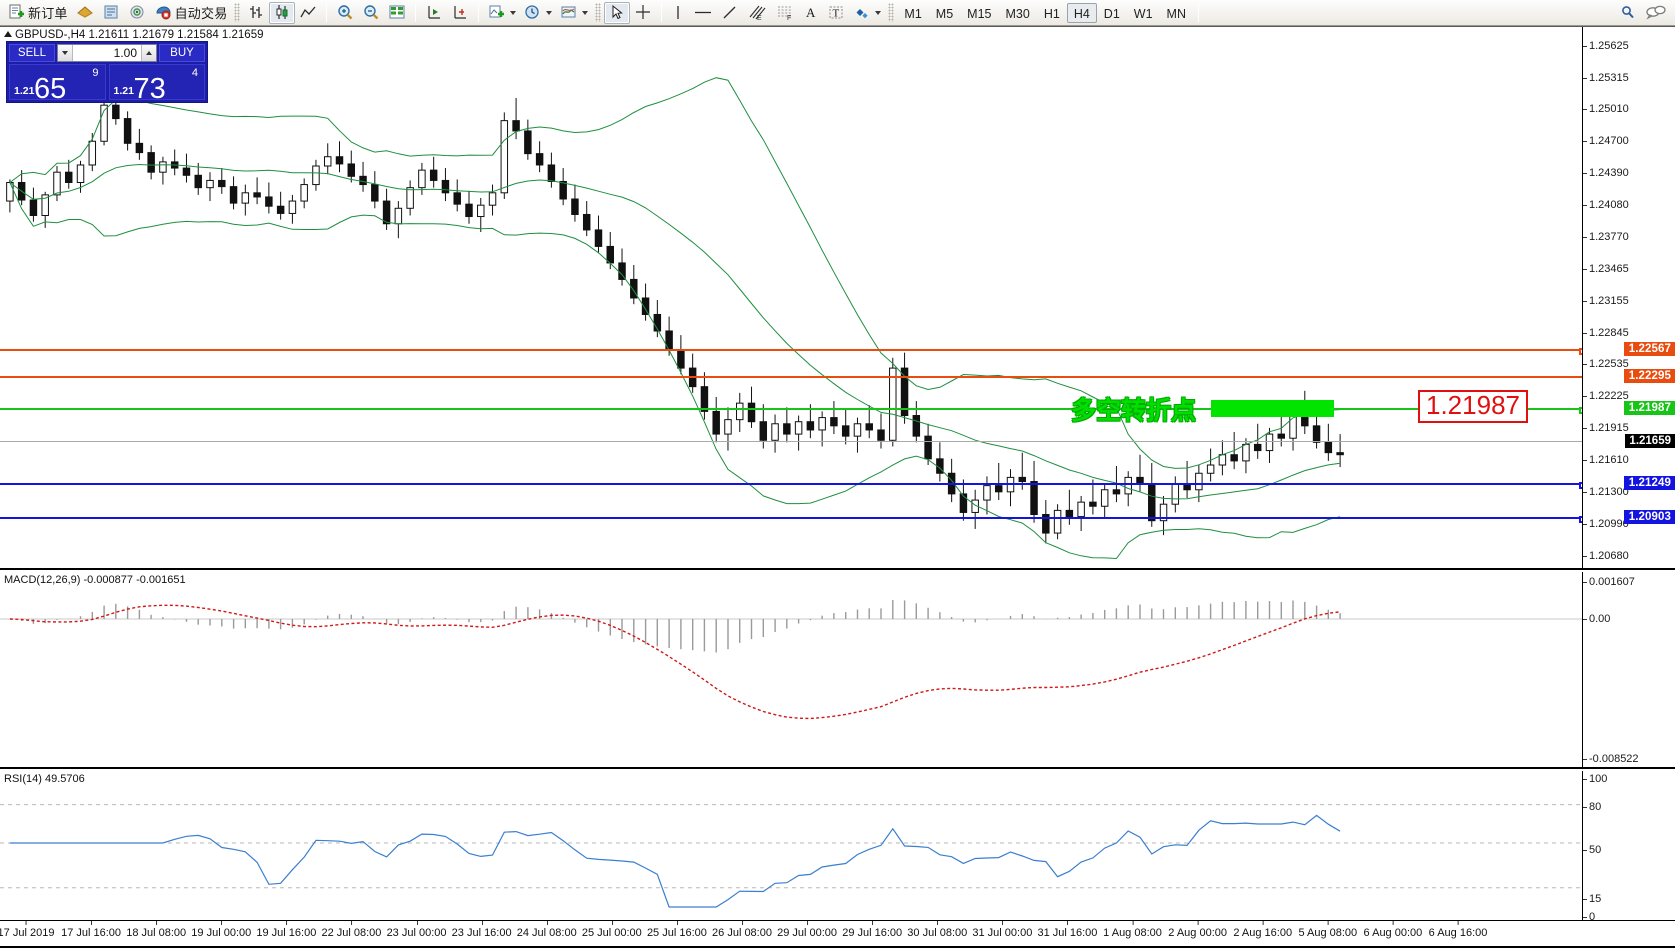  What do you see at coordinates (785, 13) in the screenshot?
I see `fibonacci-button: F` at bounding box center [785, 13].